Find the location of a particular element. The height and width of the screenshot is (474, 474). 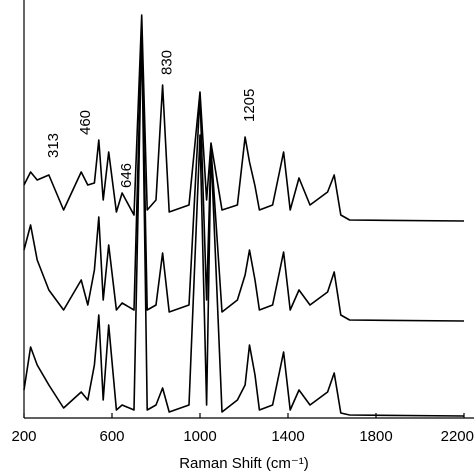

x-tick-label: 1400 is located at coordinates (287, 436).